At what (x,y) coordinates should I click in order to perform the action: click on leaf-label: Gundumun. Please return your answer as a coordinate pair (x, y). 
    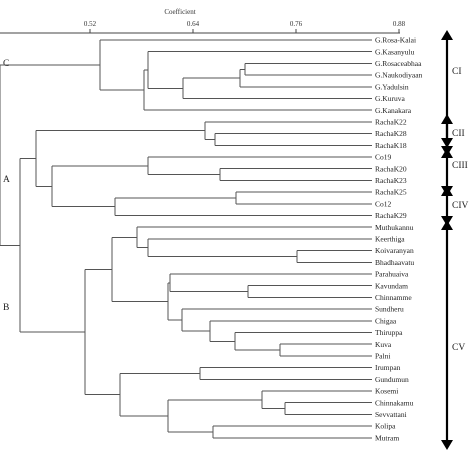
    Looking at the image, I should click on (392, 379).